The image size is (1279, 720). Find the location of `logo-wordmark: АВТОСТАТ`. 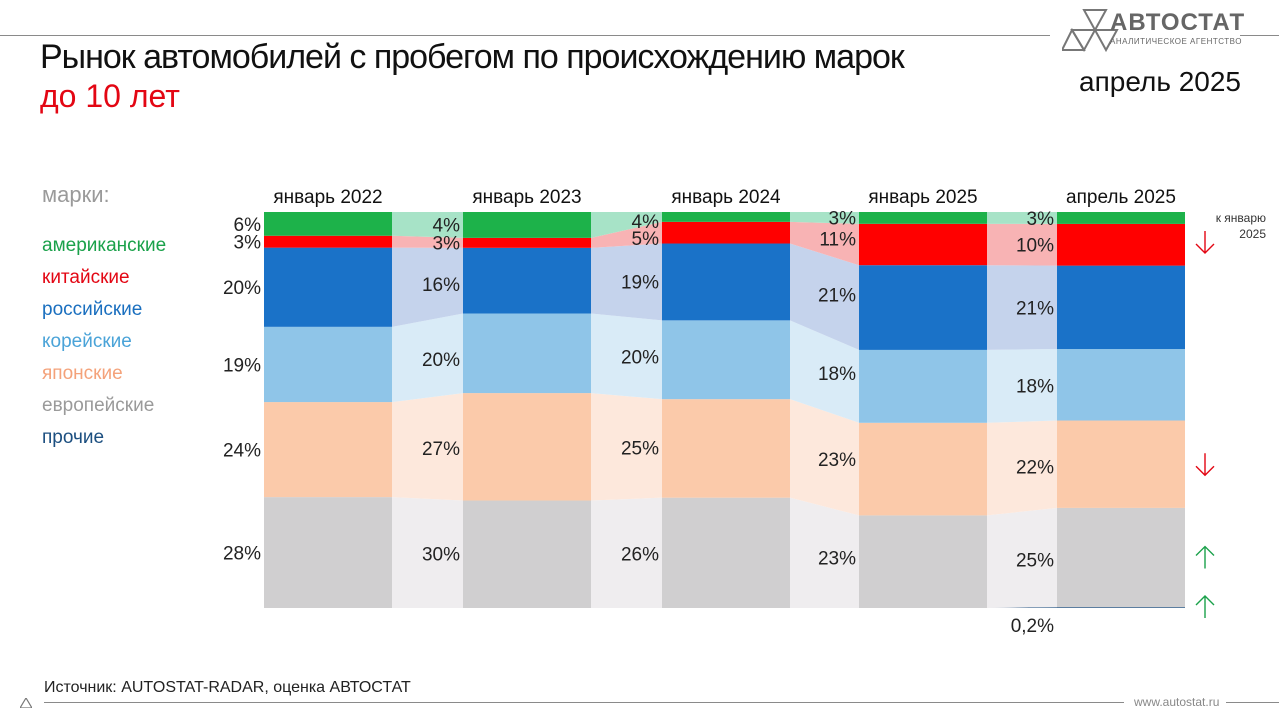

logo-wordmark: АВТОСТАТ is located at coordinates (1178, 22).